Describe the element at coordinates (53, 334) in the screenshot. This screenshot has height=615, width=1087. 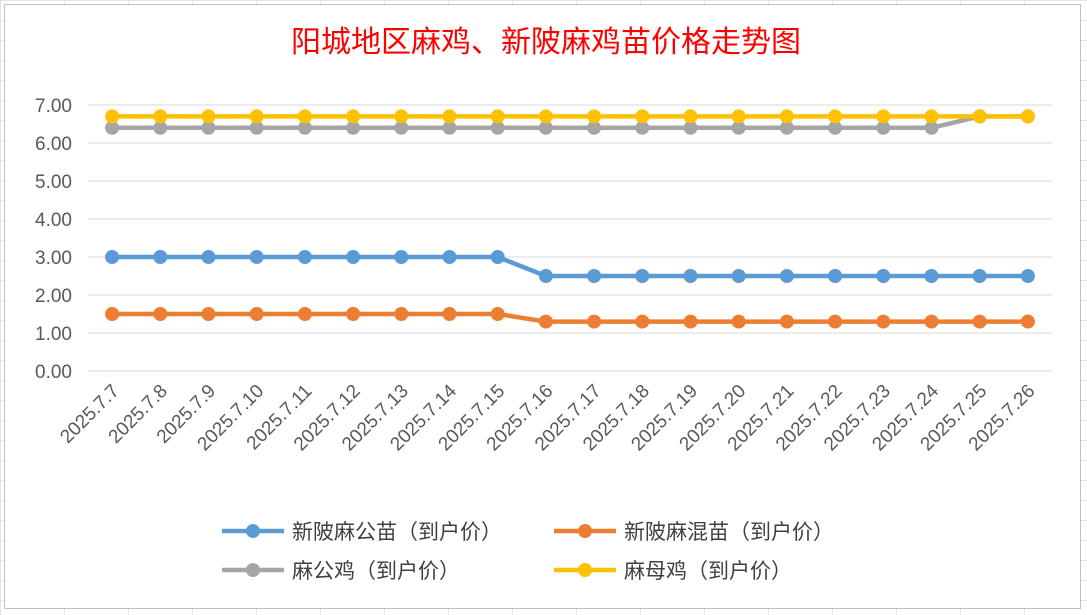
I see `y-tick-label: 1.00` at that location.